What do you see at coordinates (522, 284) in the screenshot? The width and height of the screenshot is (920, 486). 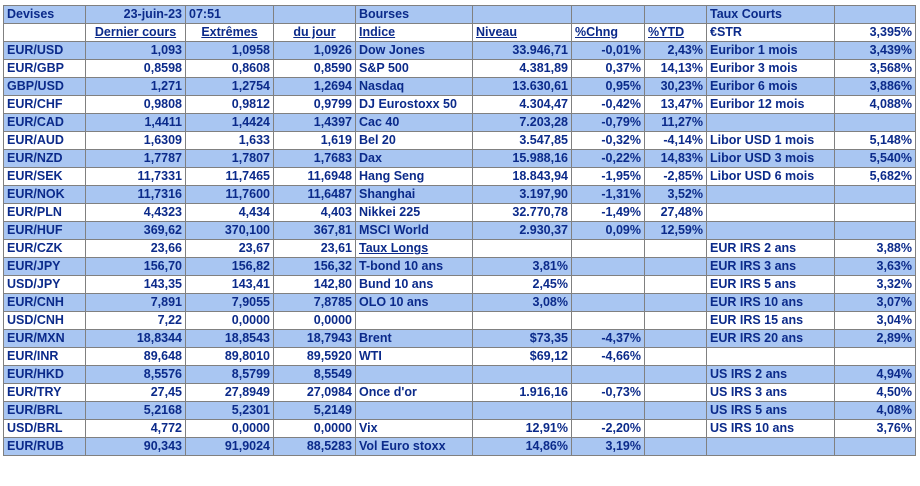 I see `index-level: 2,45%` at bounding box center [522, 284].